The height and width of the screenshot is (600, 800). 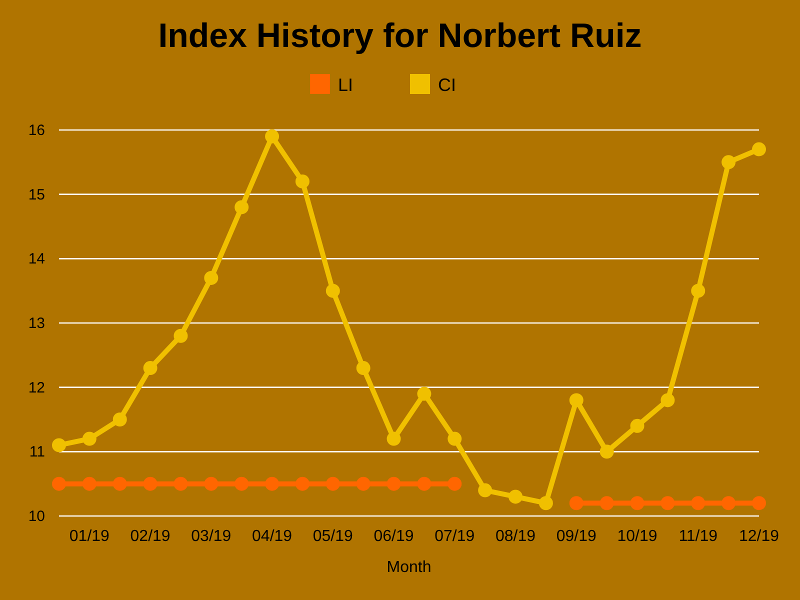 I want to click on y-tick-label: 14, so click(x=36, y=259).